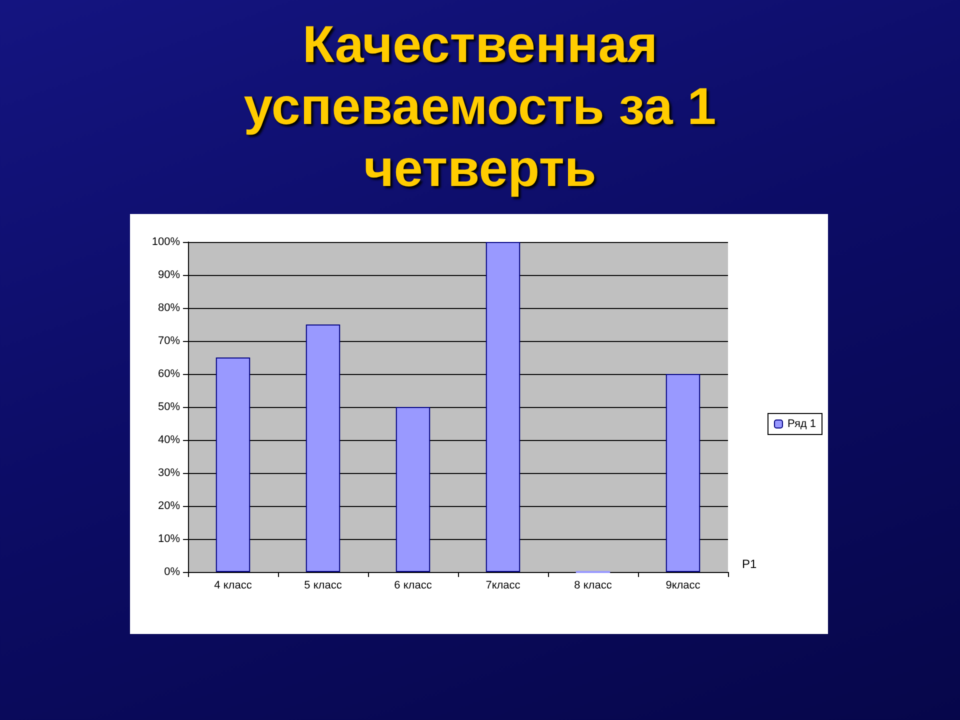 Image resolution: width=960 pixels, height=720 pixels. I want to click on y-tick-label: 50%, so click(169, 407).